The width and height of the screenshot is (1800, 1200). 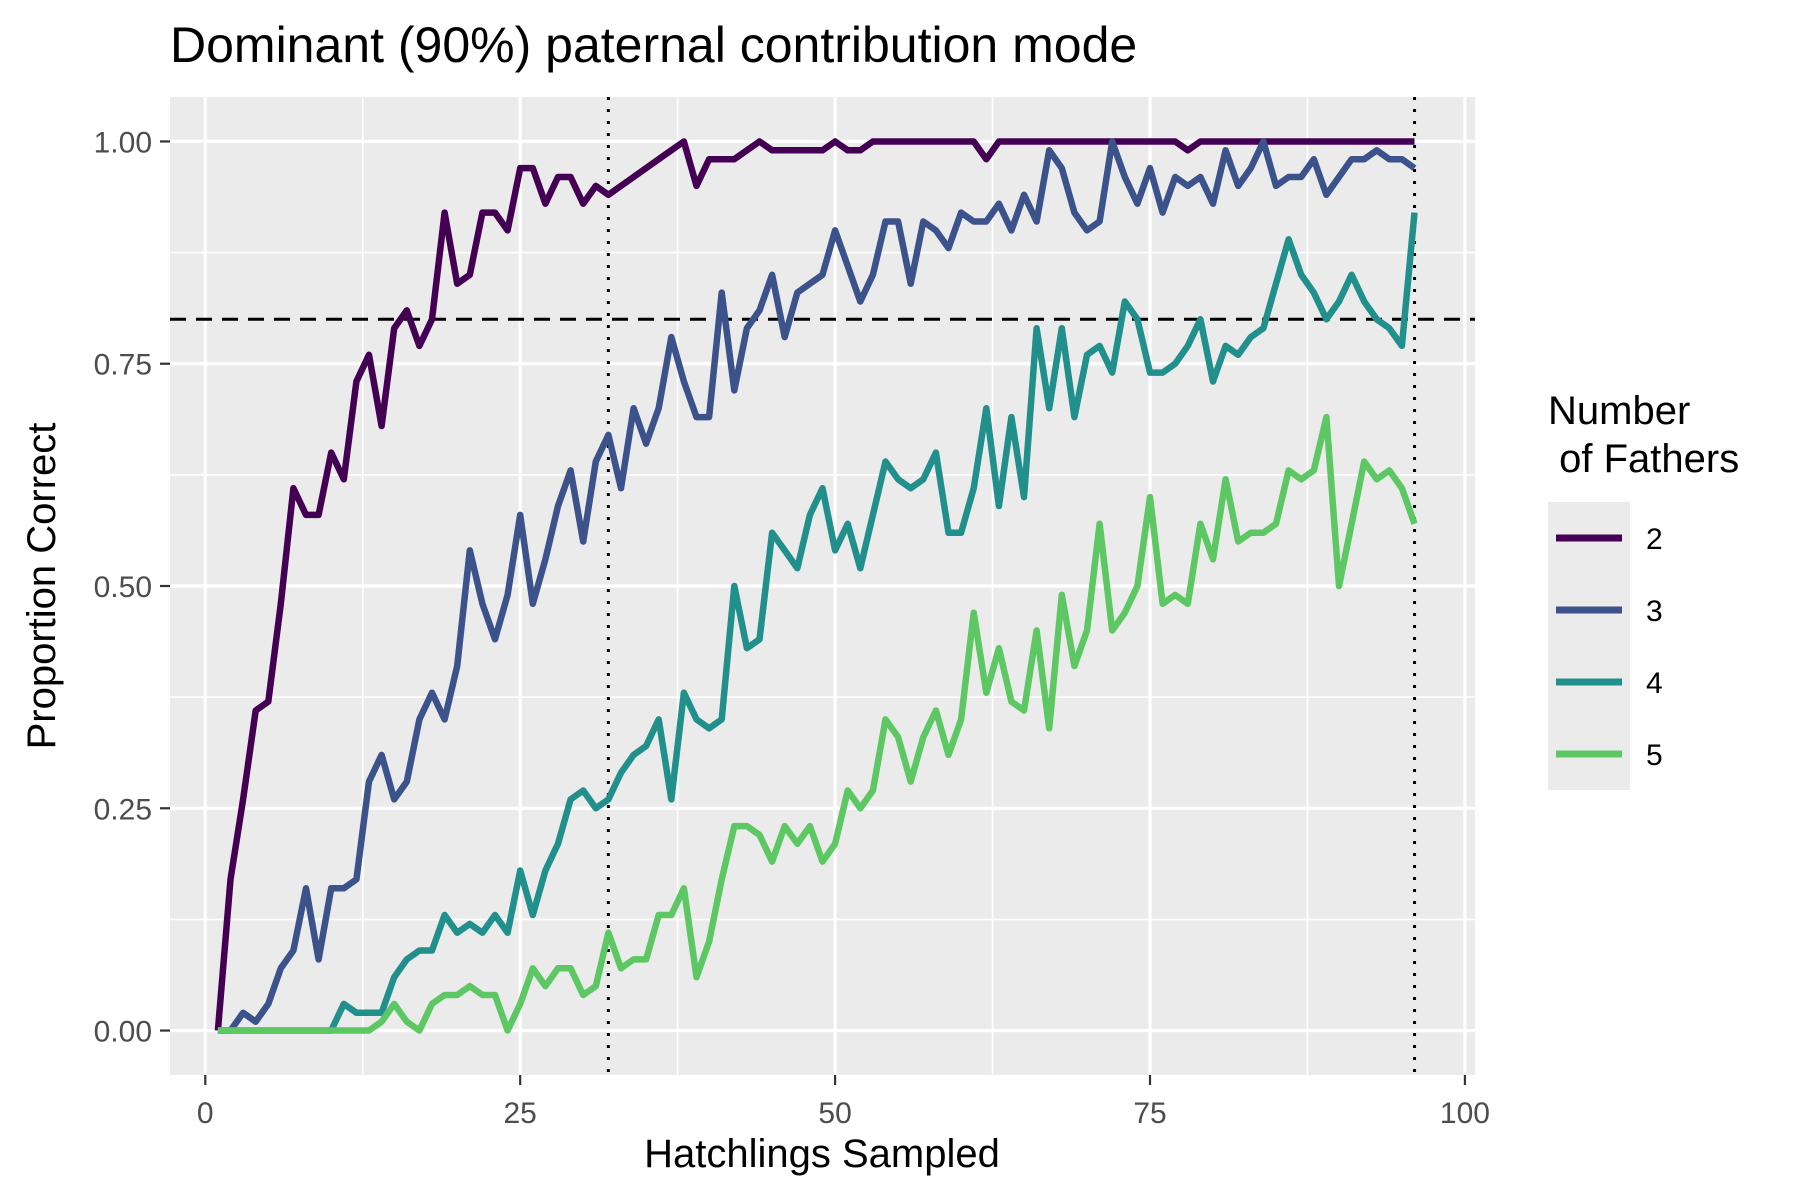 What do you see at coordinates (123, 587) in the screenshot?
I see `y-tick-label: 0.50` at bounding box center [123, 587].